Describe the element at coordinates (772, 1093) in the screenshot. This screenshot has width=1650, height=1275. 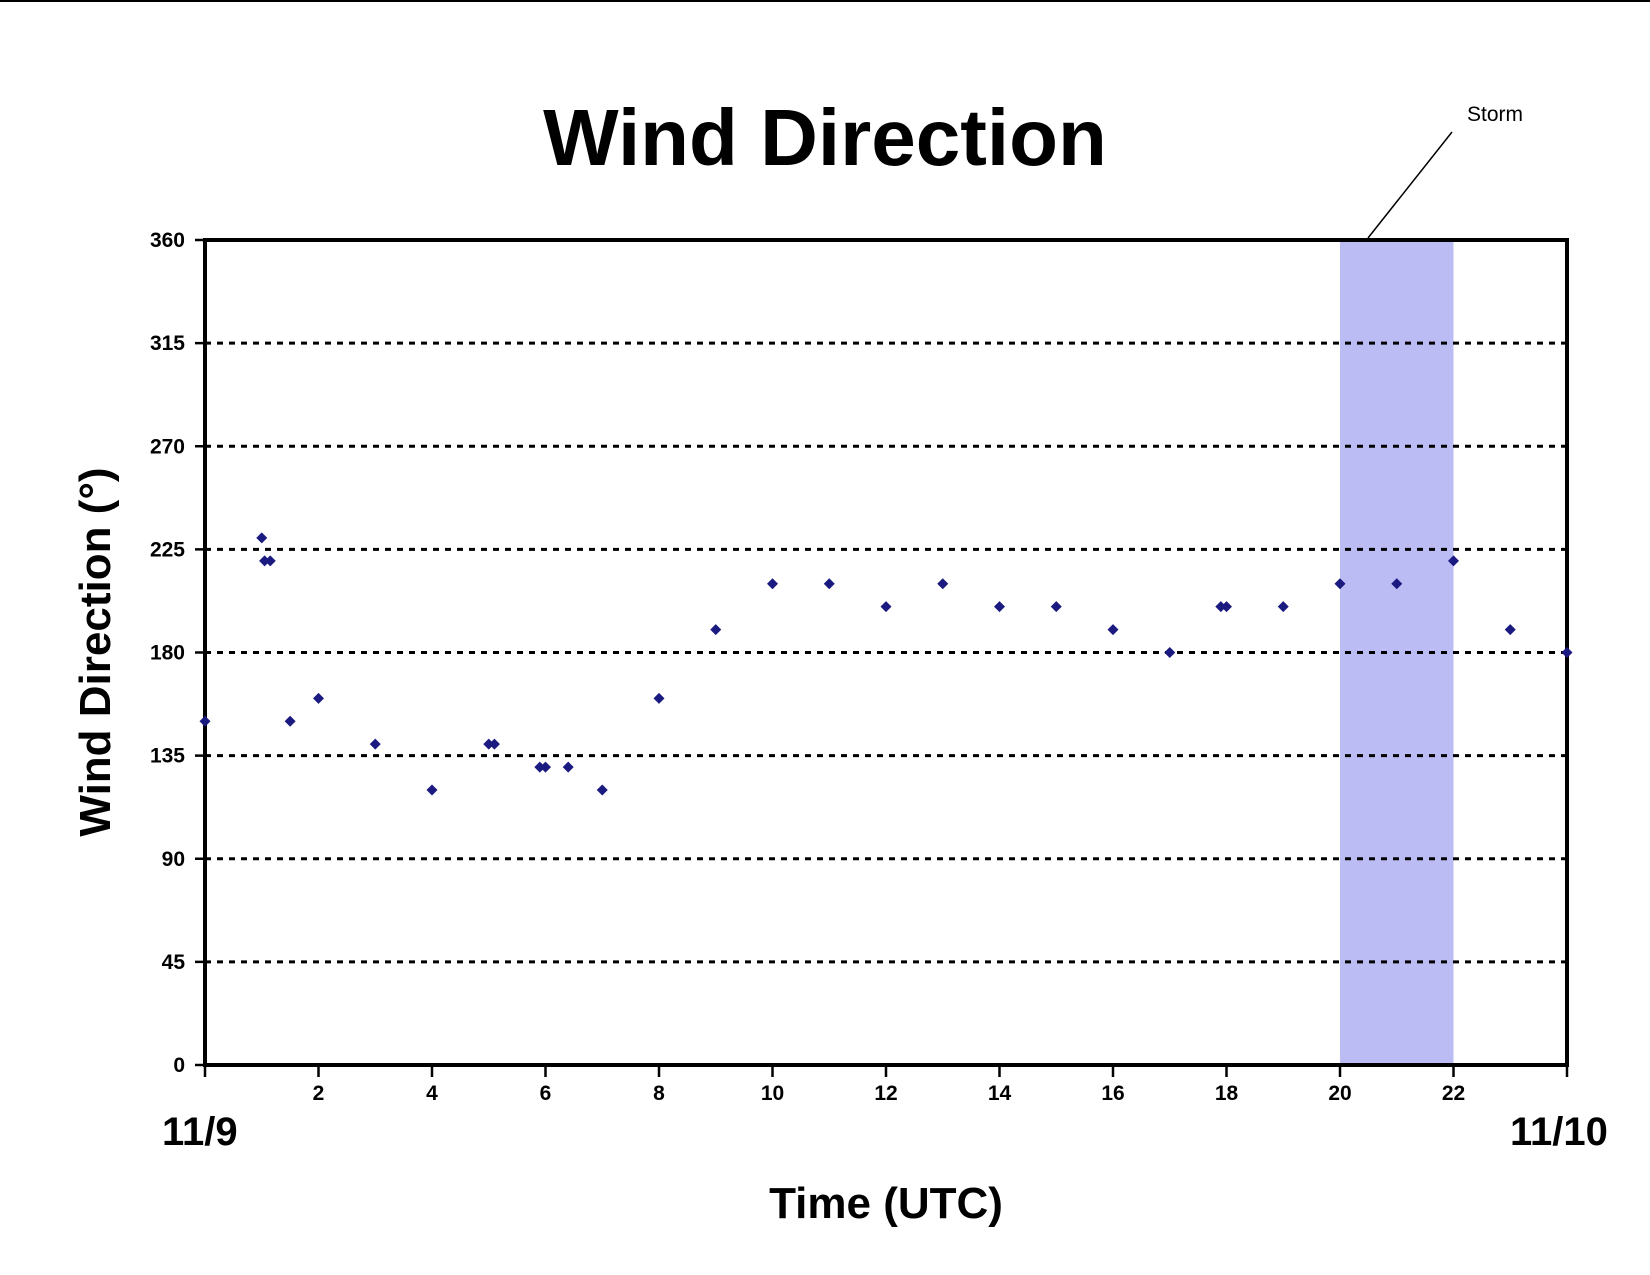
I see `x-tick-label: 10` at that location.